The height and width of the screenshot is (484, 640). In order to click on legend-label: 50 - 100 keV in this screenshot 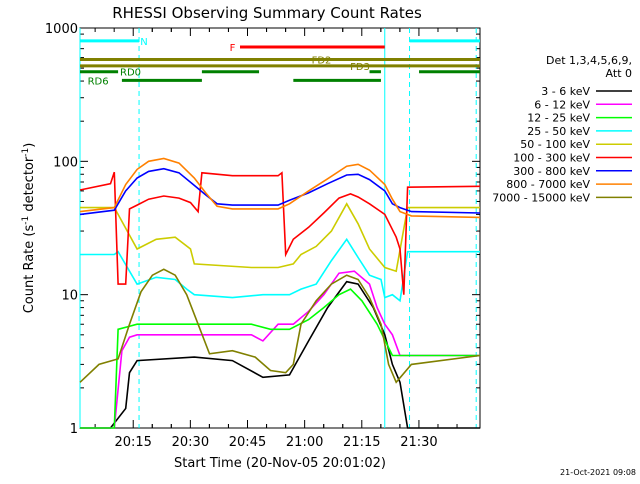, I will do `click(555, 144)`.